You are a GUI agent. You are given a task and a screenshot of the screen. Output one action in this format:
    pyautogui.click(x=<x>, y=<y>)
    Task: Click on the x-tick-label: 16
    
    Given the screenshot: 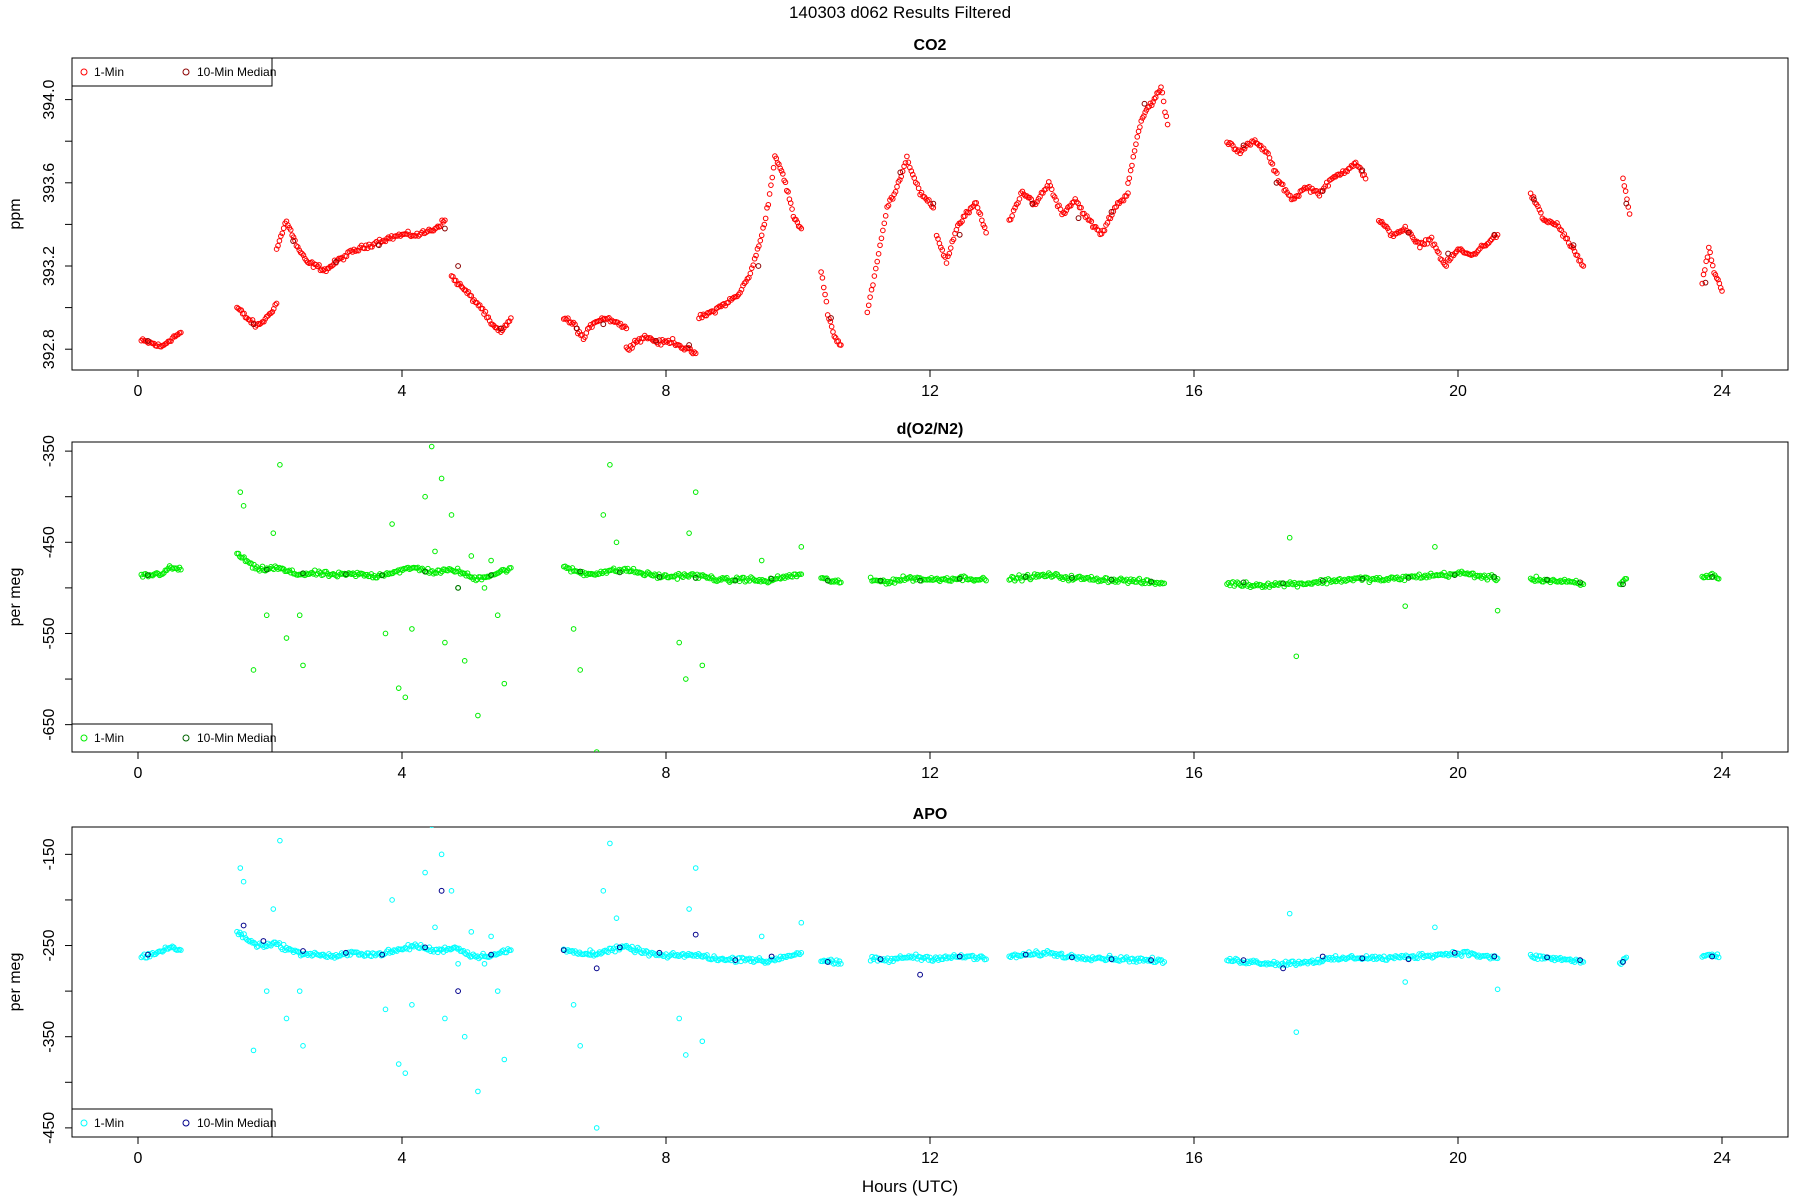 What is the action you would take?
    pyautogui.click(x=1194, y=773)
    